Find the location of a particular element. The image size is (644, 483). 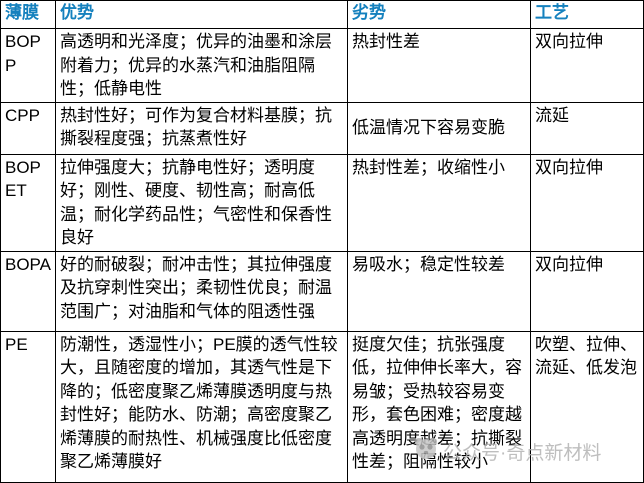

advantages-cell: 热封性好；可作为复合材料基膜；抗撕裂程度强；抗蒸煮性好 is located at coordinates (201, 128).